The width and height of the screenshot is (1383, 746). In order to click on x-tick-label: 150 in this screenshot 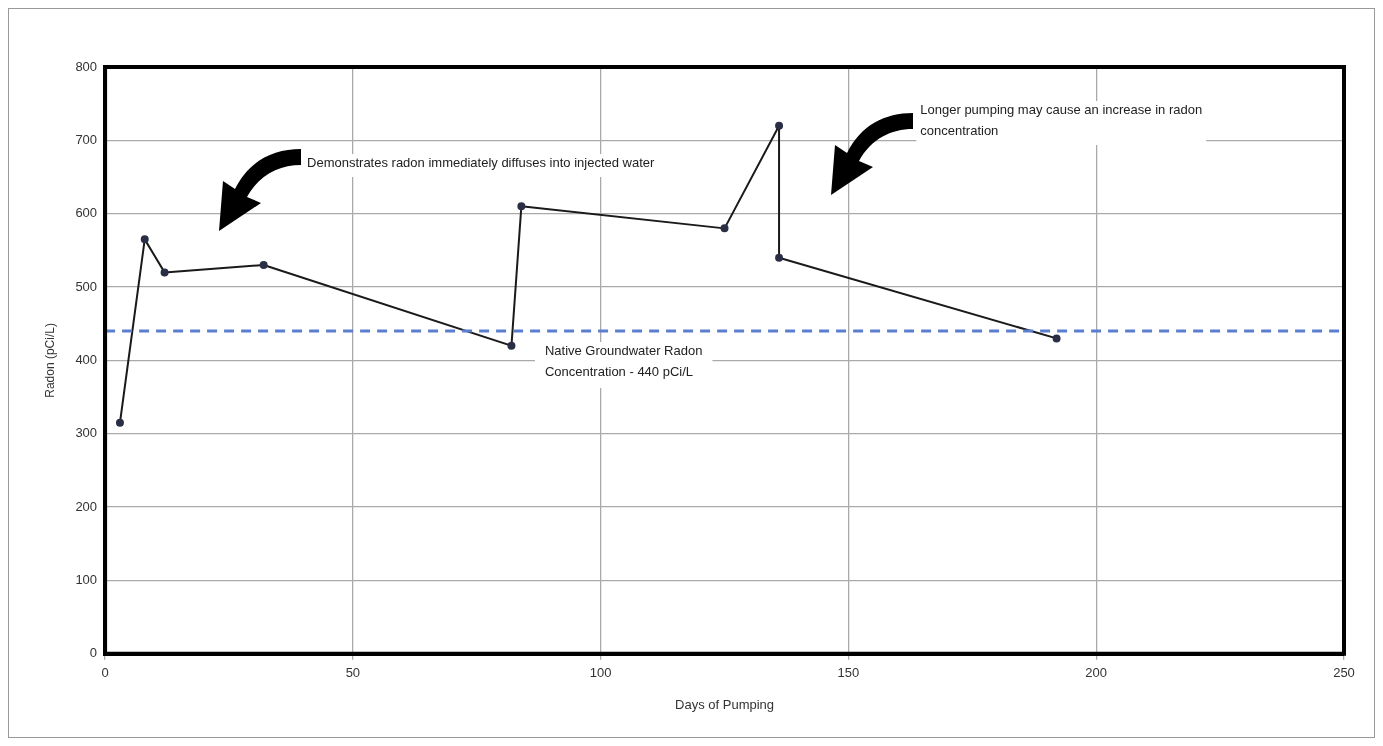, I will do `click(848, 673)`.